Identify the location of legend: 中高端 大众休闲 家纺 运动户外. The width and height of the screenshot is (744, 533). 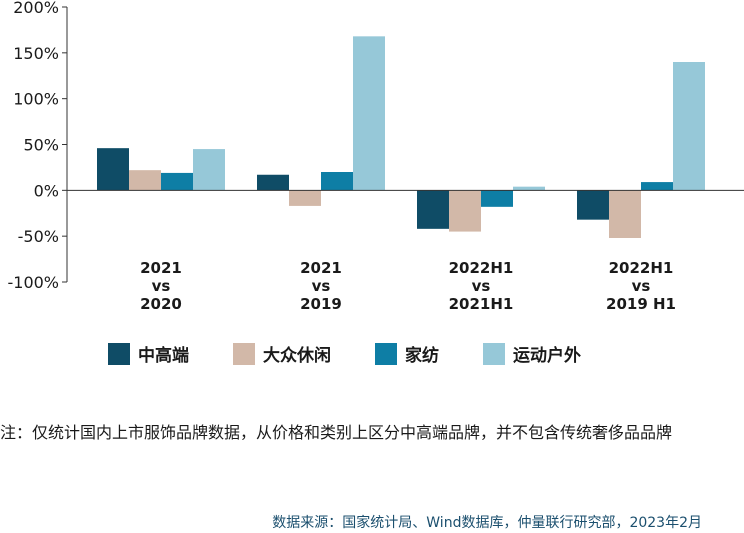
(366, 353).